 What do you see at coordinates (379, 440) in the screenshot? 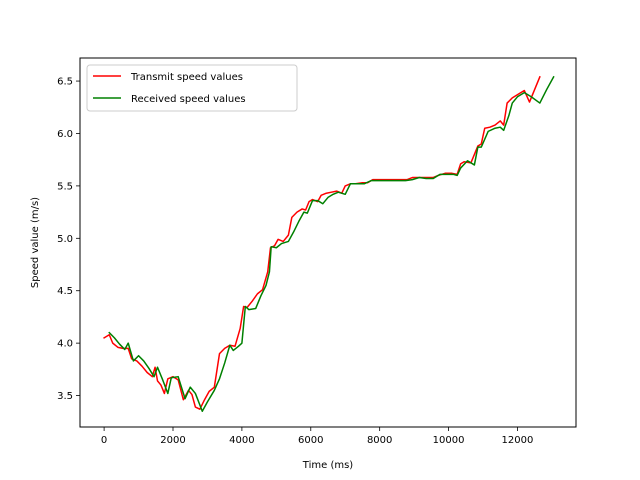
I see `x-tick-label: 8000` at bounding box center [379, 440].